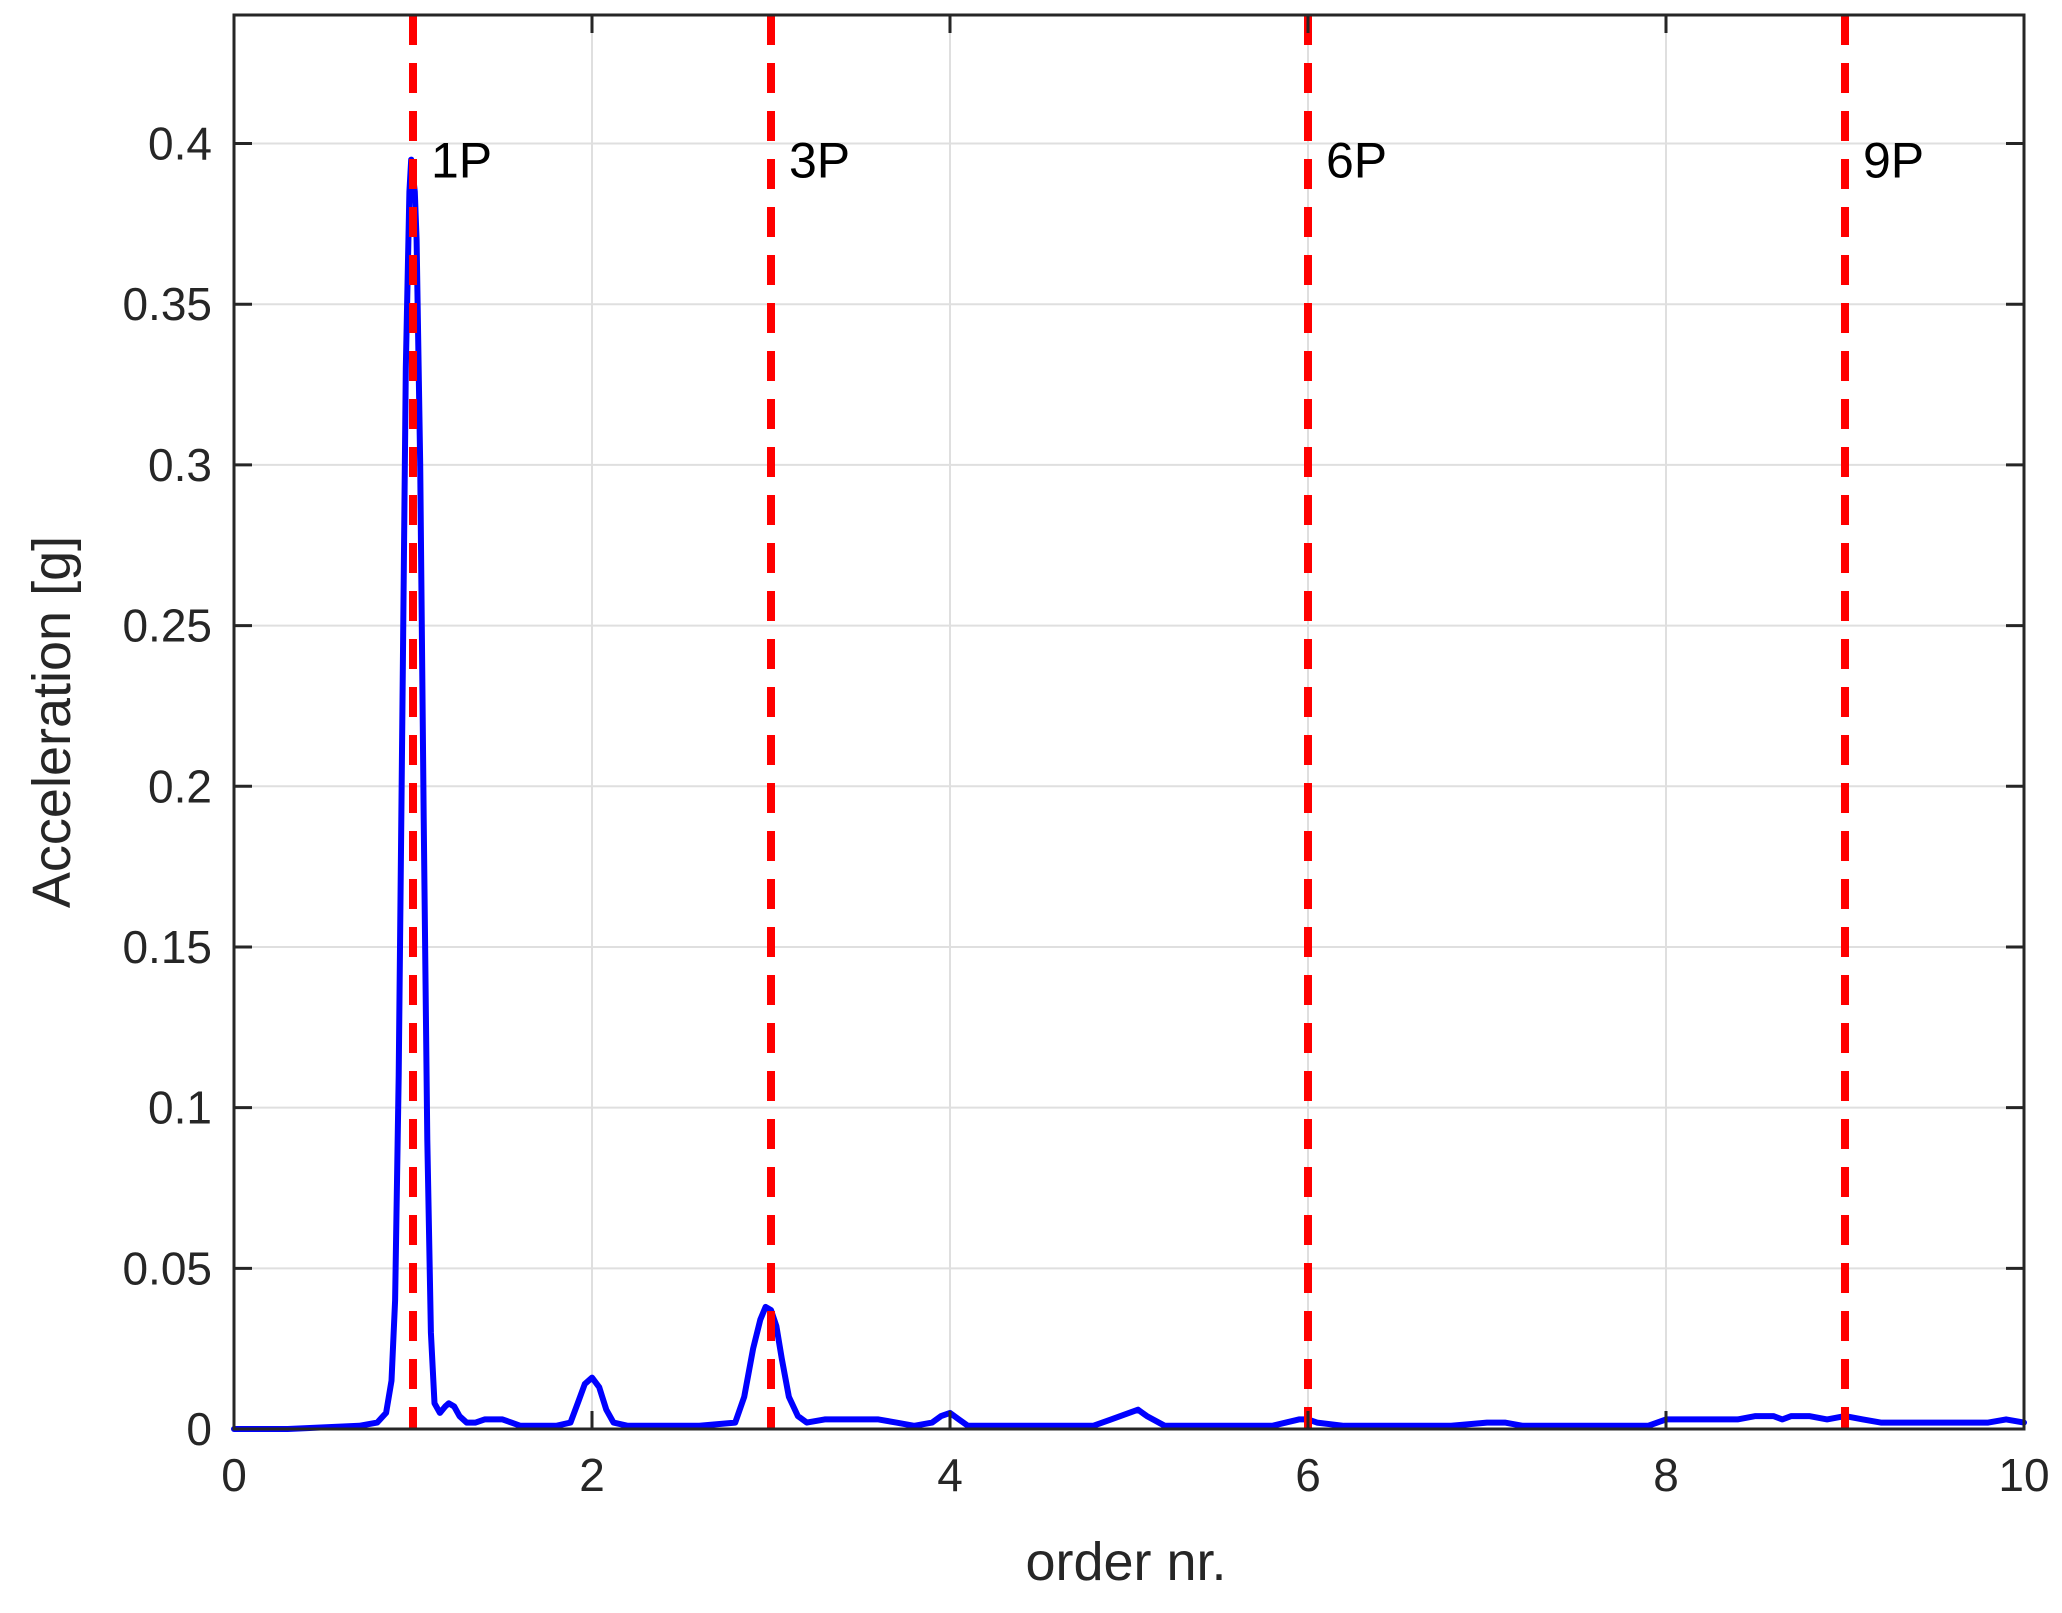  I want to click on x-axis-label: order nr., so click(1125, 1562).